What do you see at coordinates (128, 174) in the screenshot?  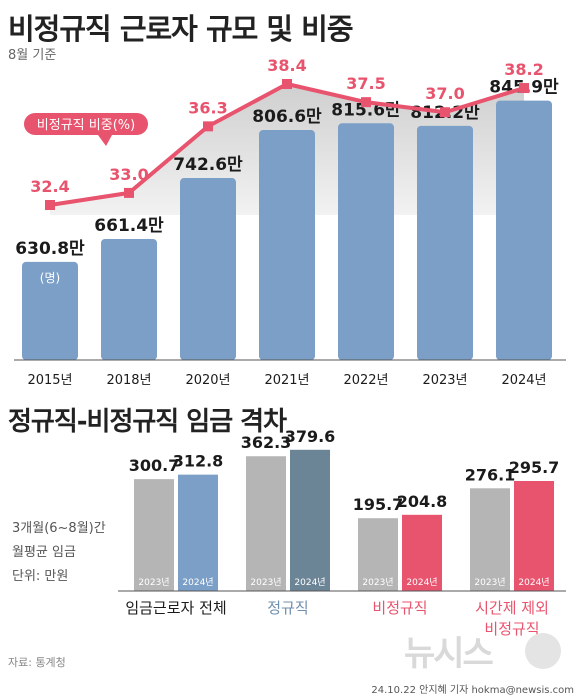 I see `share-value-label: 33.0` at bounding box center [128, 174].